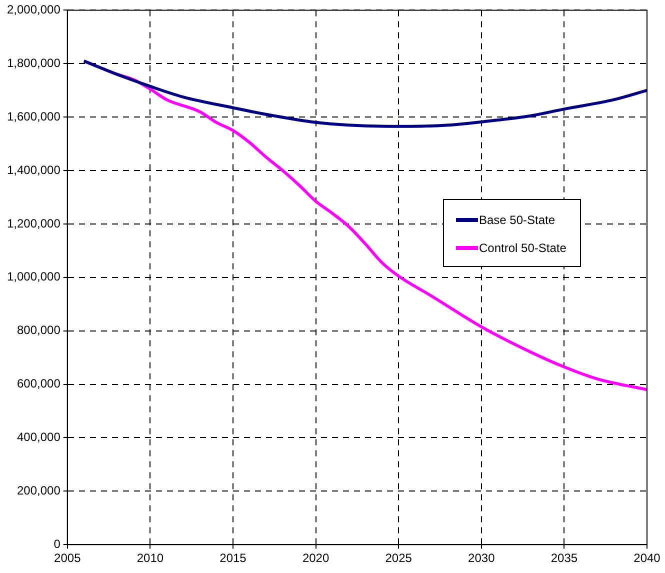 This screenshot has width=665, height=573. Describe the element at coordinates (517, 220) in the screenshot. I see `legend-label: Base 50-State` at that location.